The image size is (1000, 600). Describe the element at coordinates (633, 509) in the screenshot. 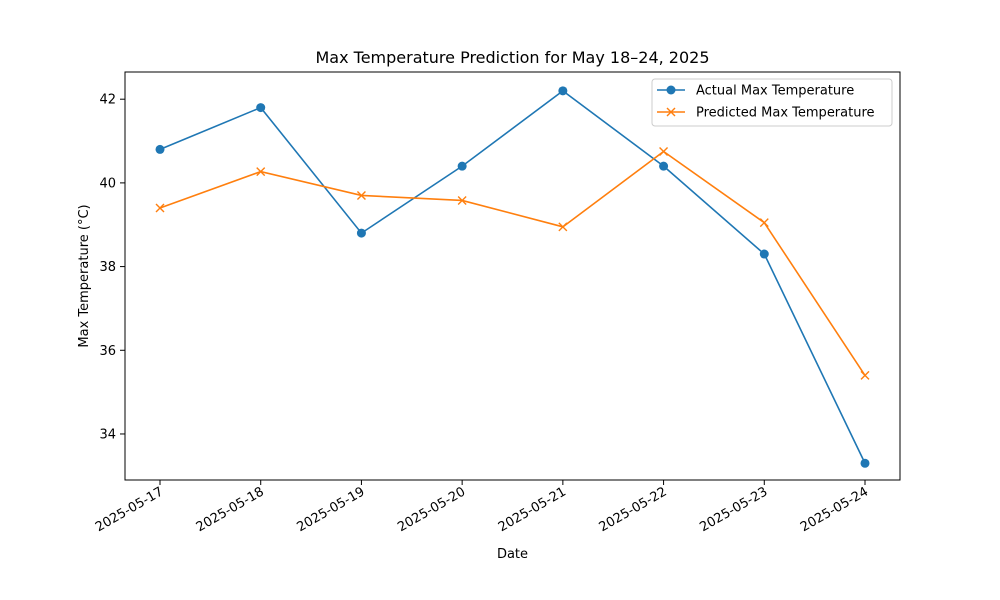

I see `x-tick-label: 2025-05-22` at that location.